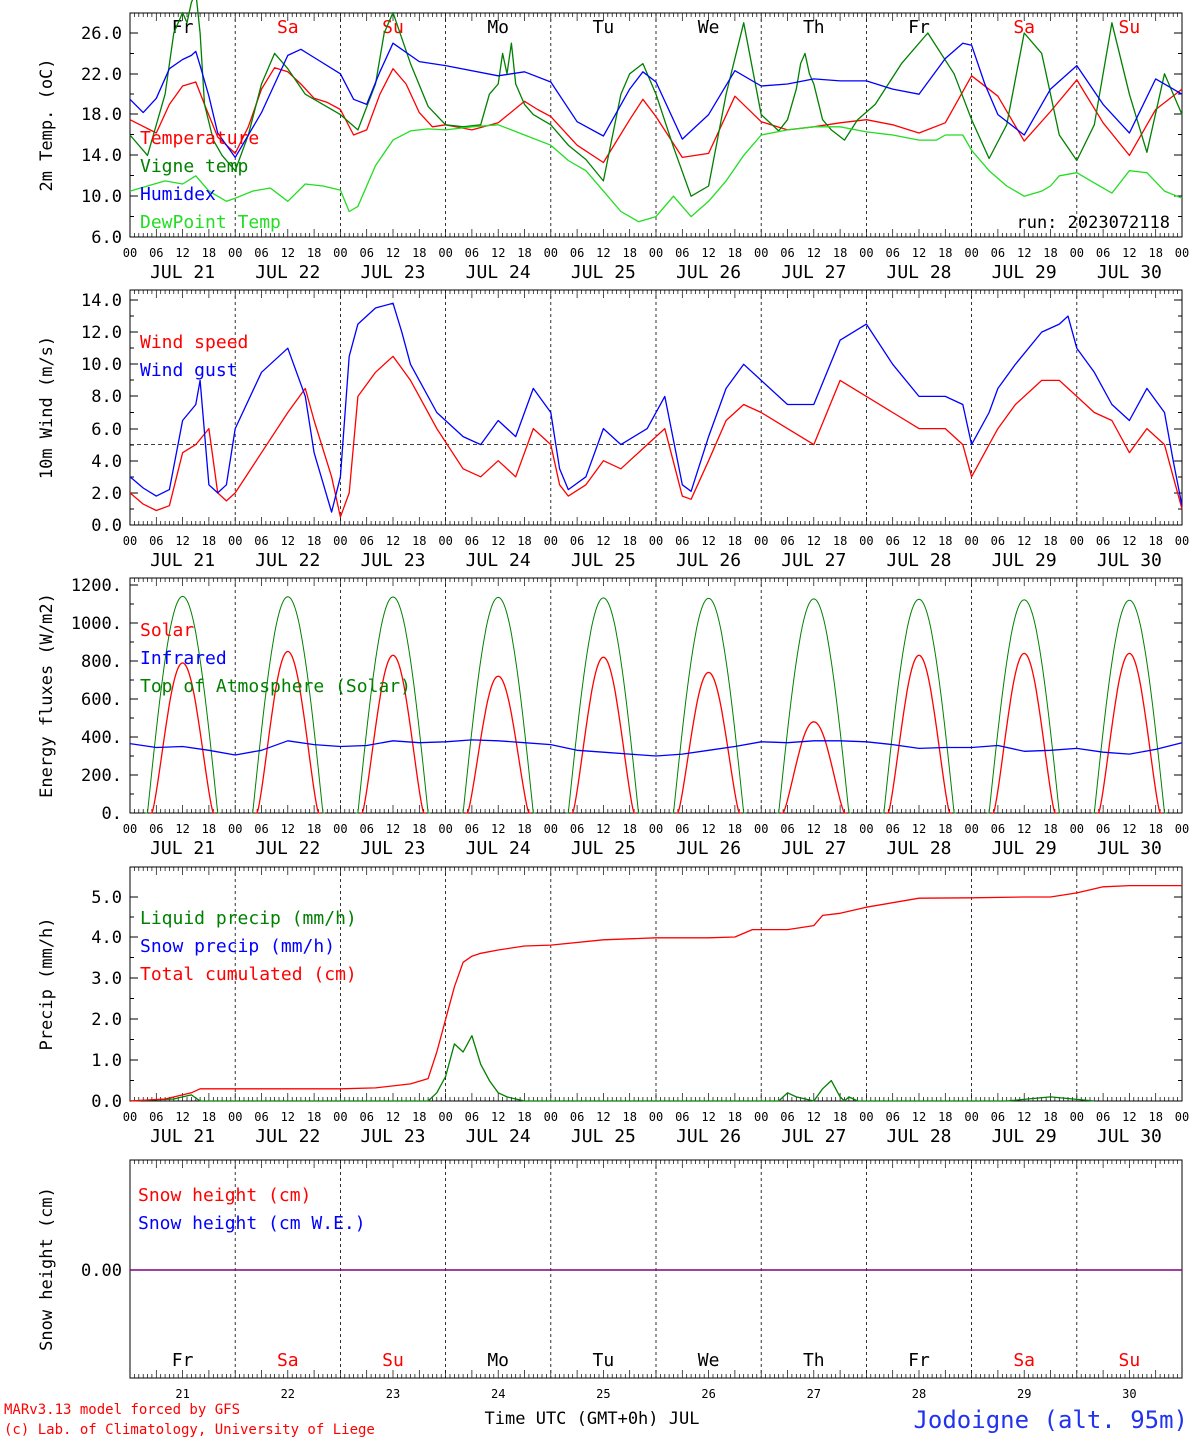 This screenshot has width=1194, height=1440. Describe the element at coordinates (1050, 1420) in the screenshot. I see `location-label: Jodoigne (alt. 95m)` at that location.